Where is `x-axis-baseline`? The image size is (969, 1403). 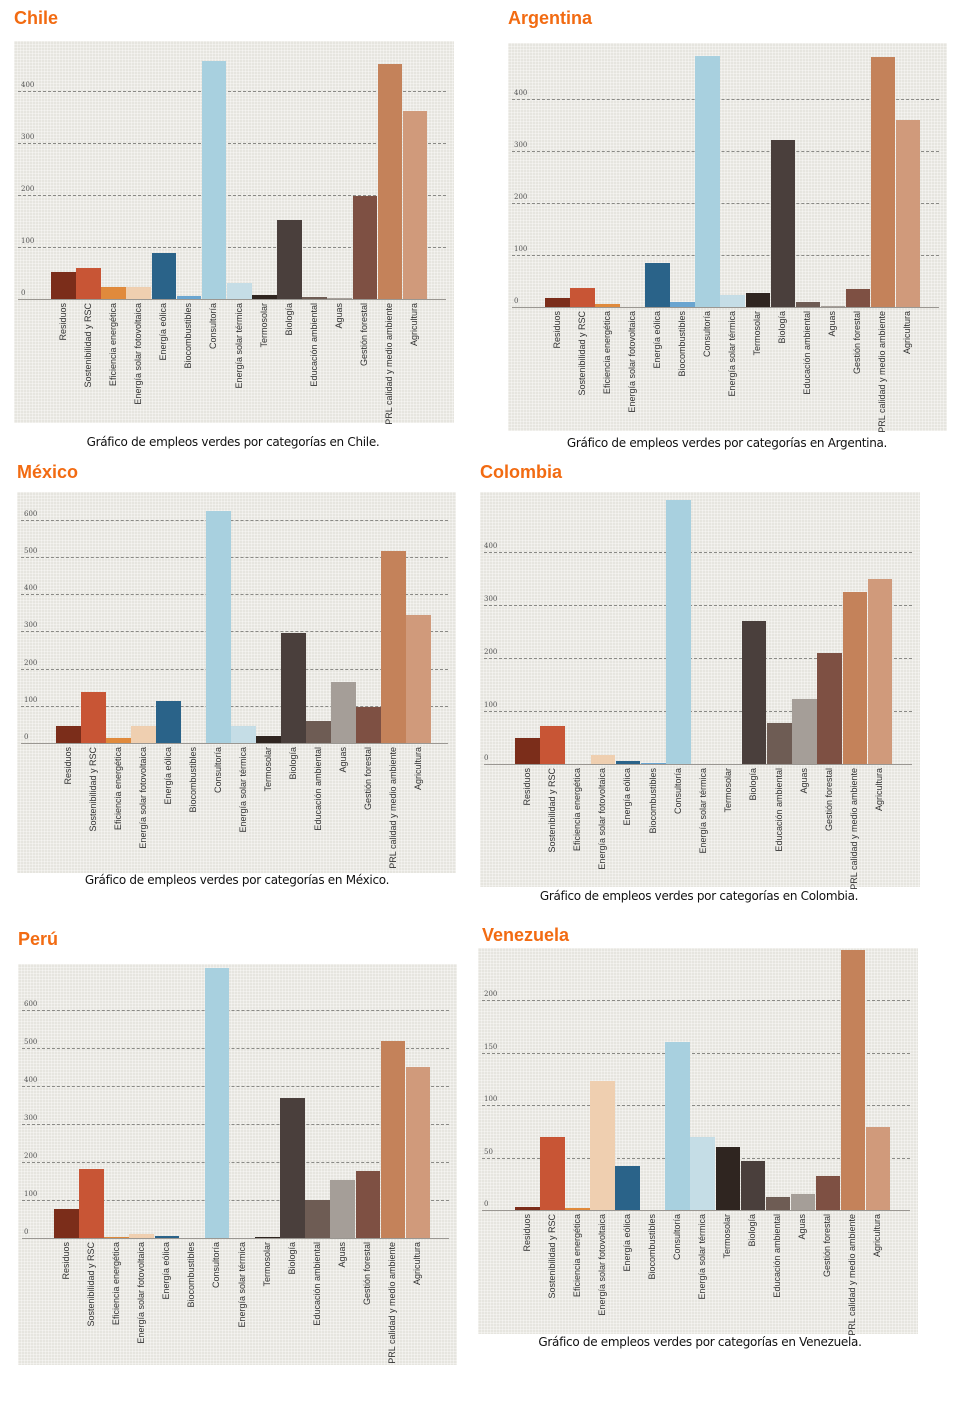 x-axis-baseline is located at coordinates (725, 307).